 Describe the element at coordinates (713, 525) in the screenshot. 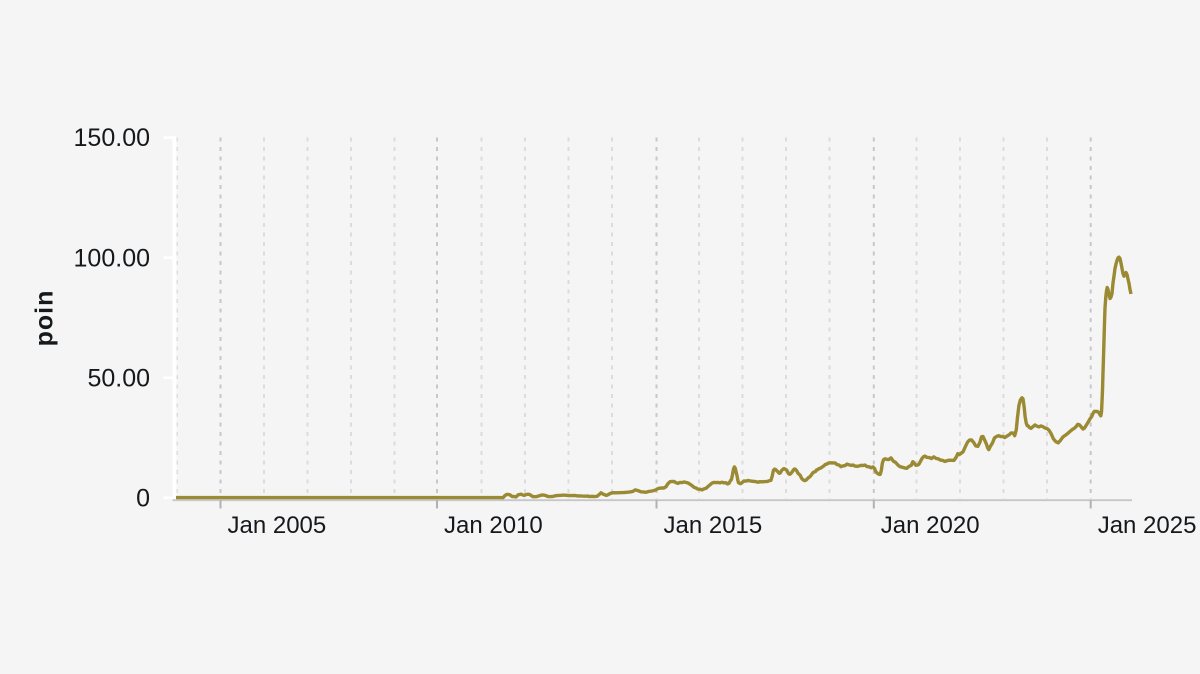

I see `svg-text: Jan 2015` at that location.